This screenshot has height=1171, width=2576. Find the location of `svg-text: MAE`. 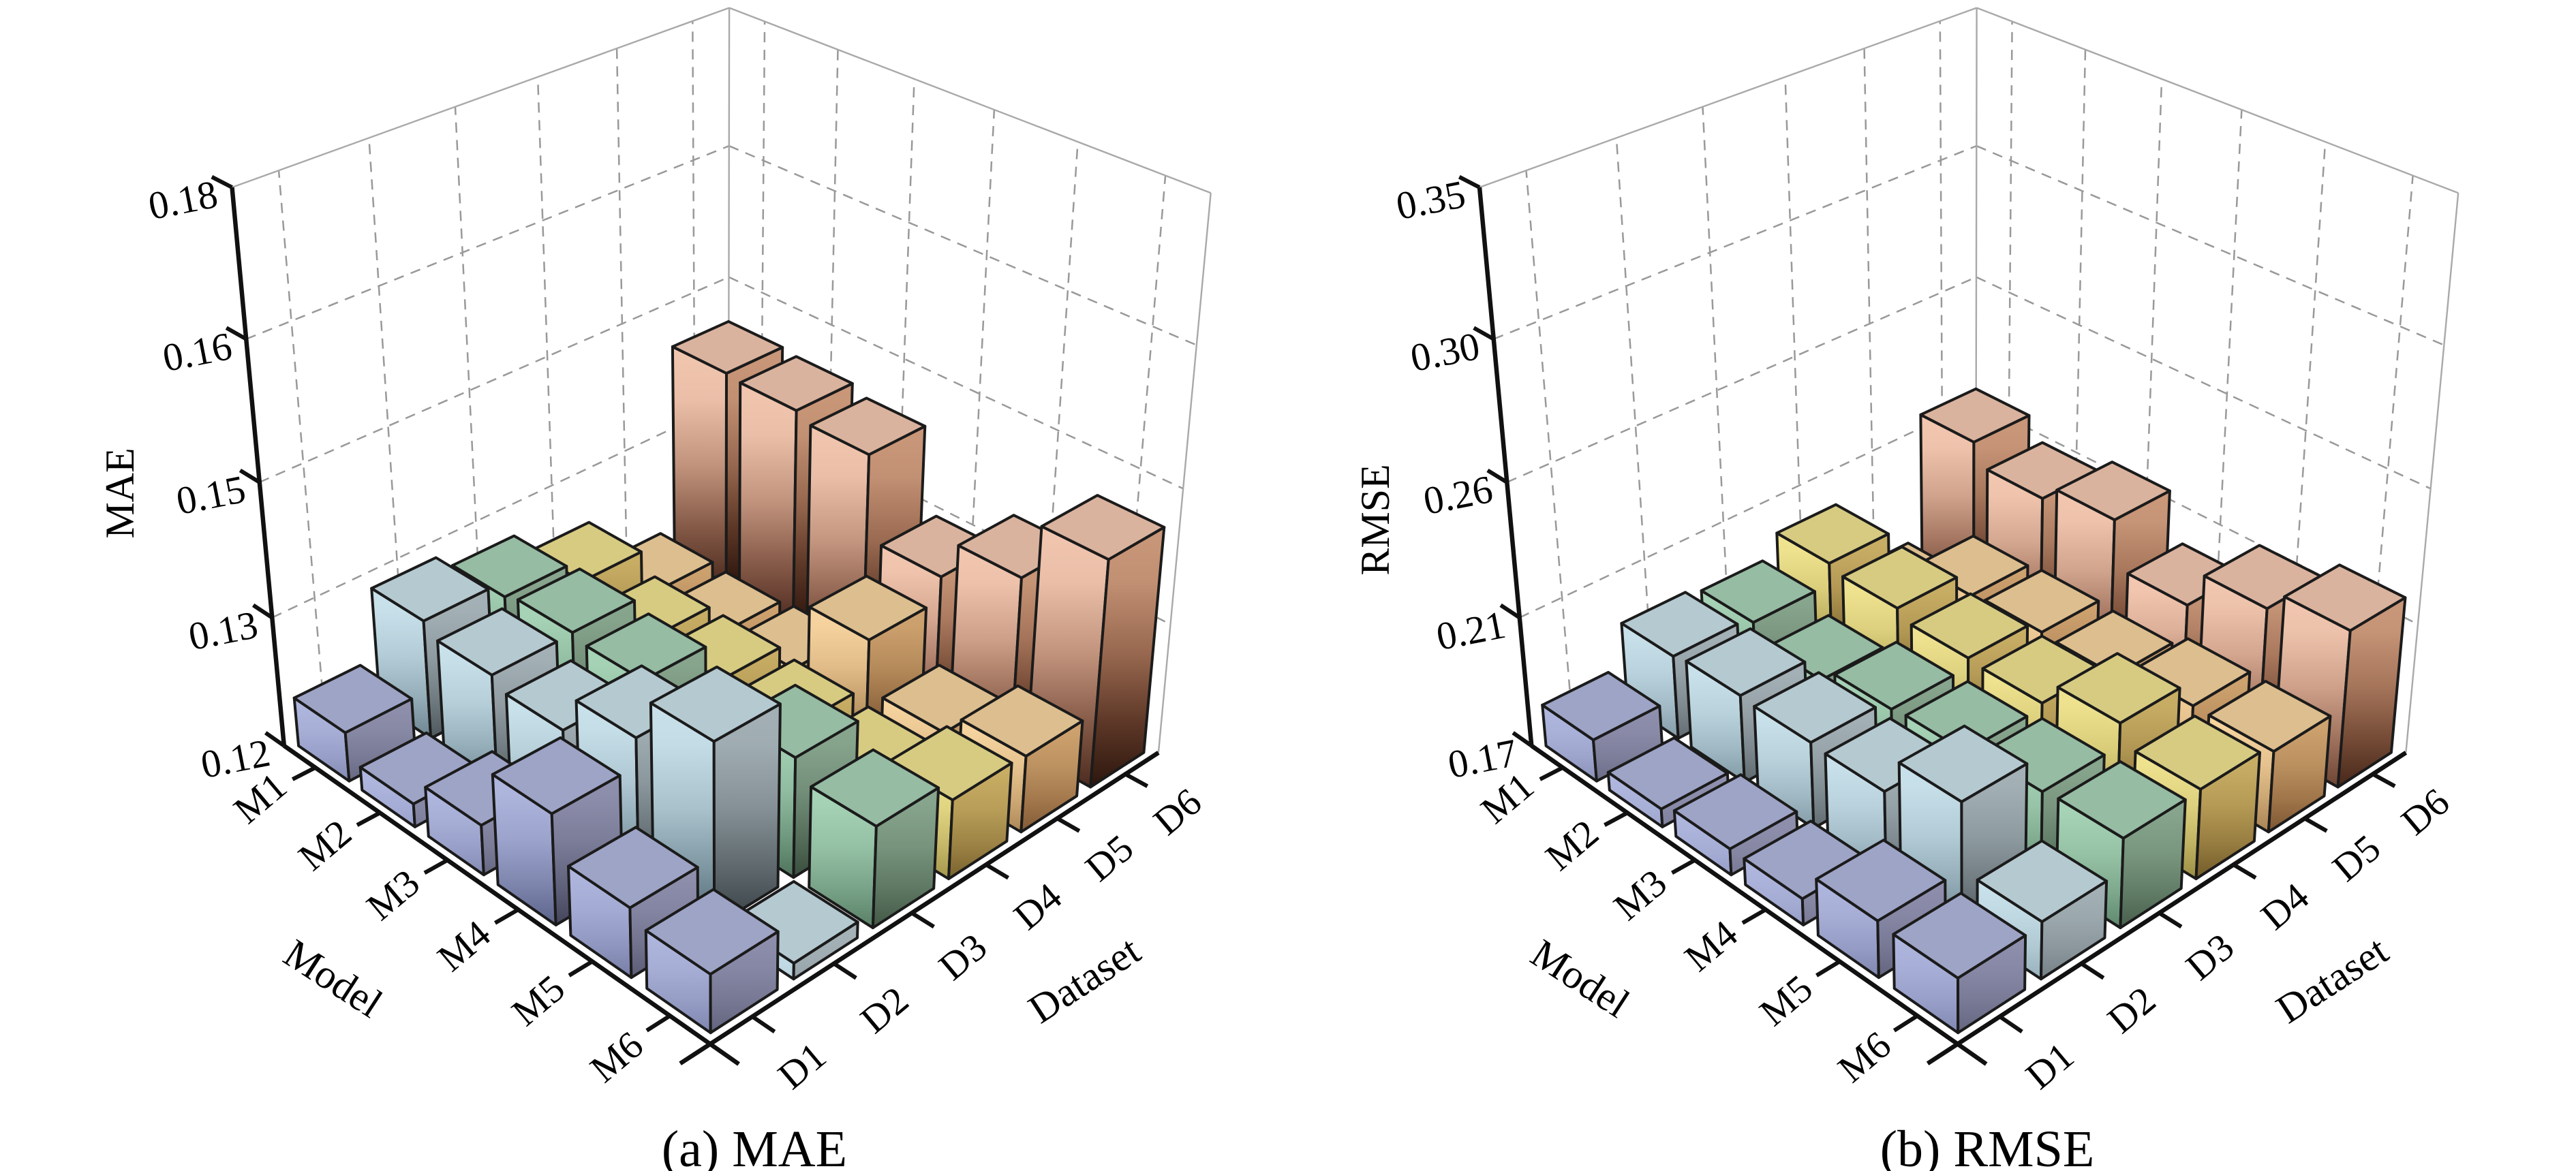

svg-text: MAE is located at coordinates (119, 493).